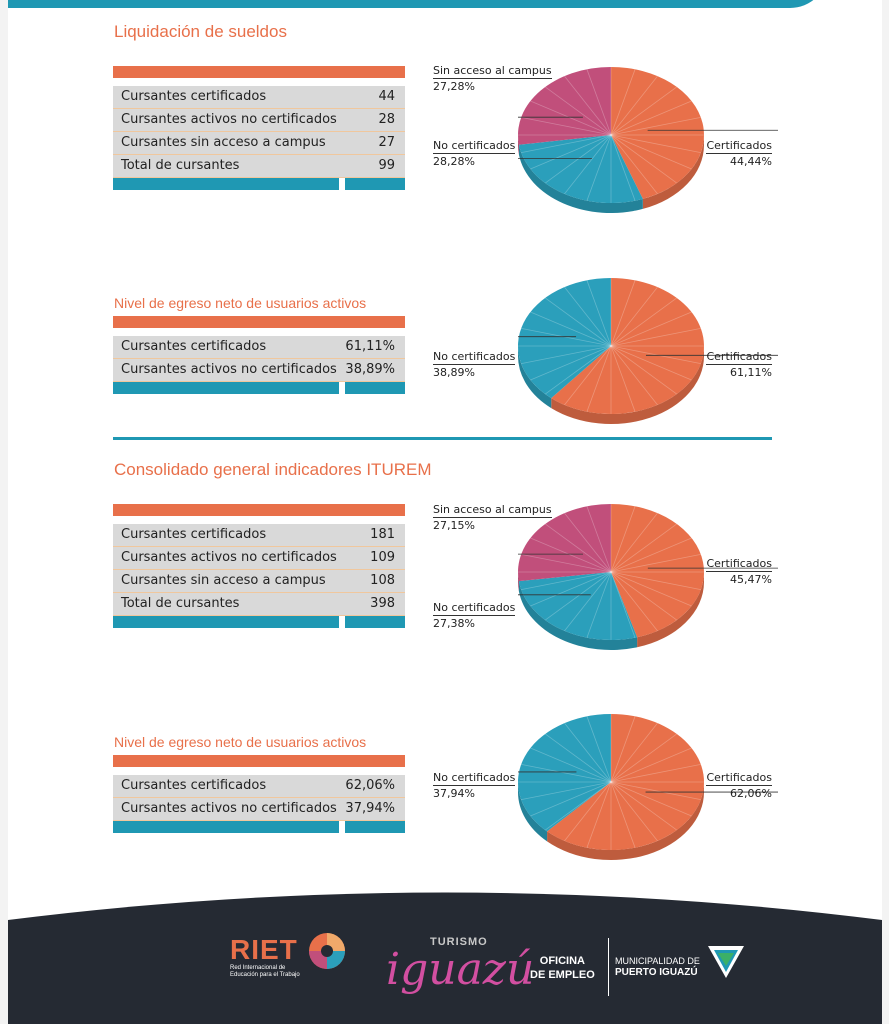 The image size is (889, 1024). What do you see at coordinates (370, 346) in the screenshot?
I see `row-value: 61,11%` at bounding box center [370, 346].